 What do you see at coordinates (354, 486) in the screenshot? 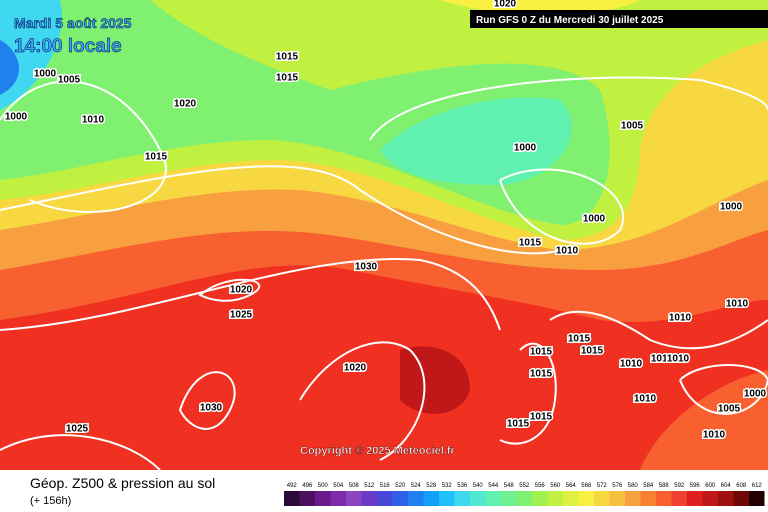
I see `colorbar-label: 508` at bounding box center [354, 486].